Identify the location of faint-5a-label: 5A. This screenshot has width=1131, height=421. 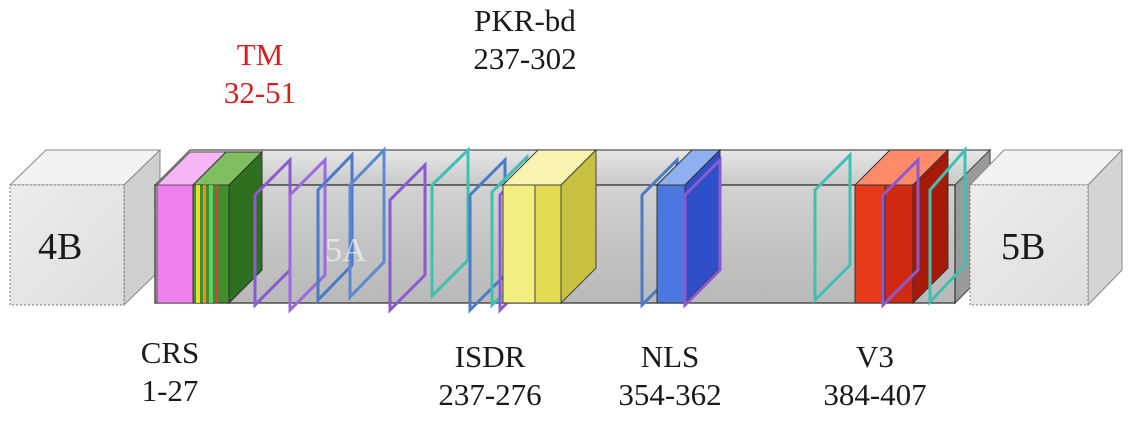
(346, 250).